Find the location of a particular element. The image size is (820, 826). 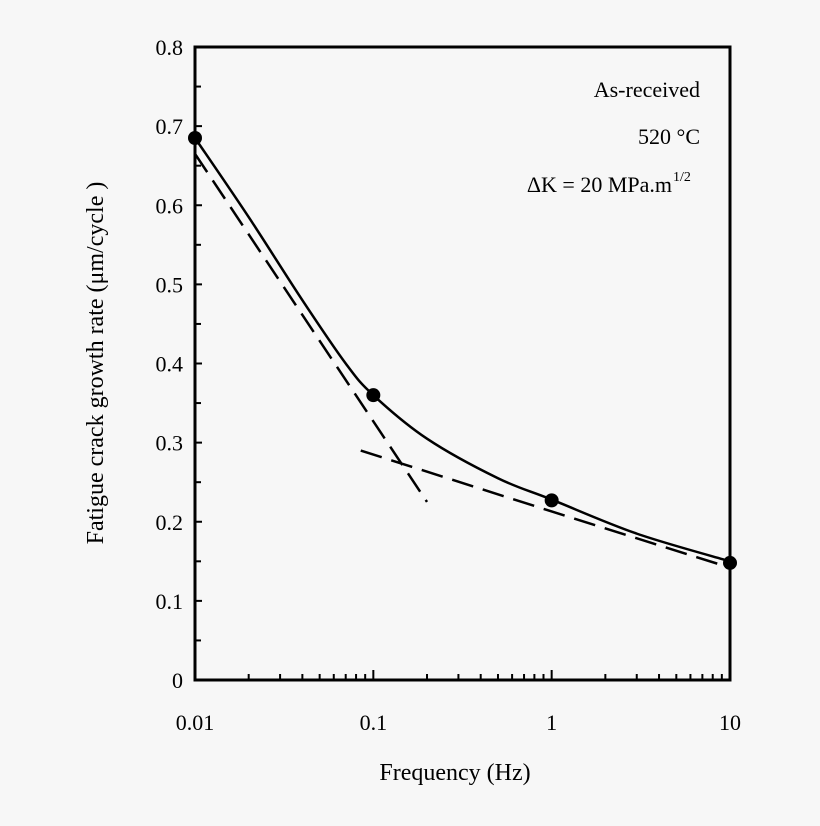

x-axis-label: Frequency (Hz) is located at coordinates (454, 773).